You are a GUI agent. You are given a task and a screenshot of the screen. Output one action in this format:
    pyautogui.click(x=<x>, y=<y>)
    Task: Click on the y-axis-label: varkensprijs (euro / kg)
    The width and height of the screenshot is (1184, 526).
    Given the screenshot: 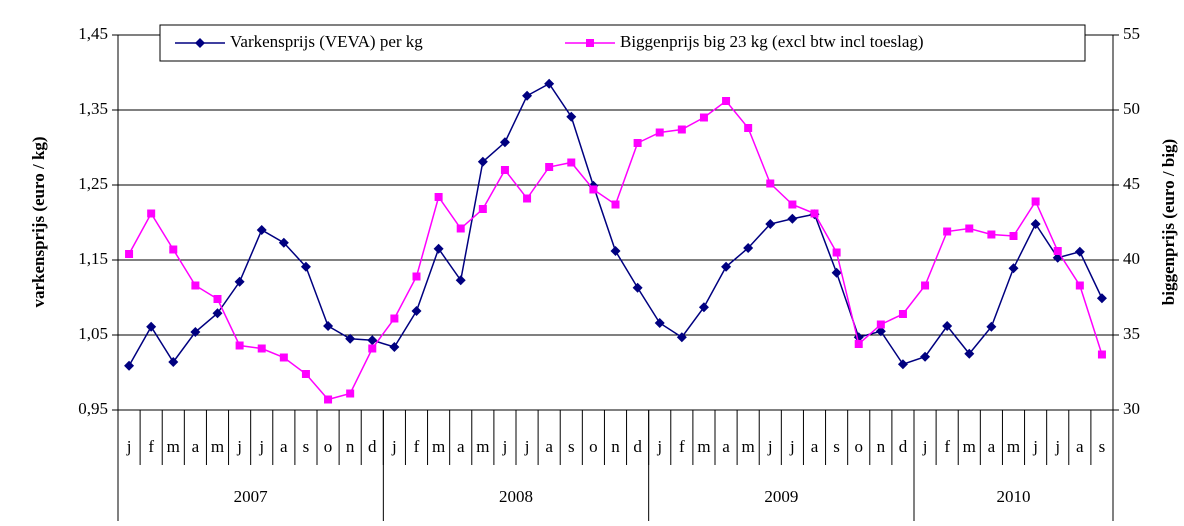 What is the action you would take?
    pyautogui.click(x=38, y=221)
    